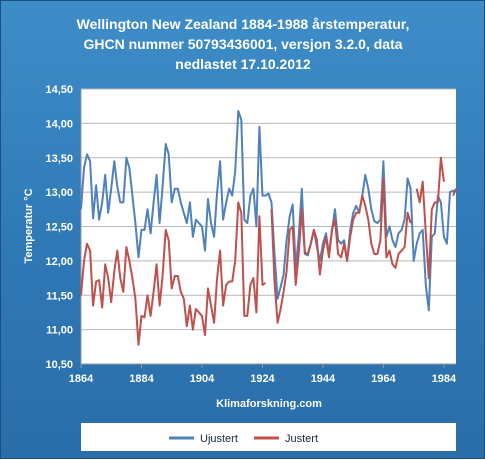  What do you see at coordinates (269, 404) in the screenshot?
I see `x-axis-label: Klimaforskning.com` at bounding box center [269, 404].